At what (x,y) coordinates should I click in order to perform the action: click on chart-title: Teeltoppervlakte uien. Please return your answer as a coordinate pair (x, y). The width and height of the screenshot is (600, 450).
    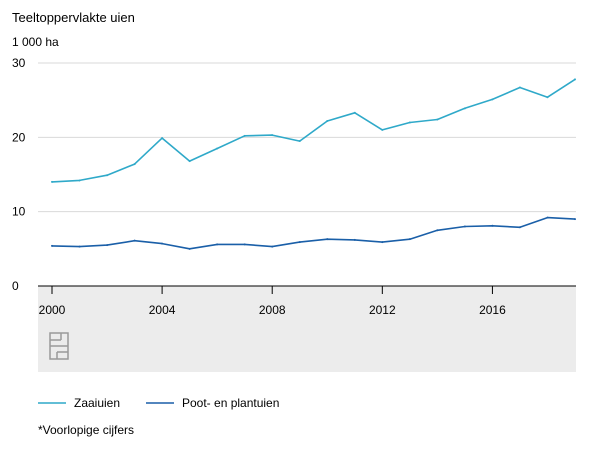
    Looking at the image, I should click on (73, 17).